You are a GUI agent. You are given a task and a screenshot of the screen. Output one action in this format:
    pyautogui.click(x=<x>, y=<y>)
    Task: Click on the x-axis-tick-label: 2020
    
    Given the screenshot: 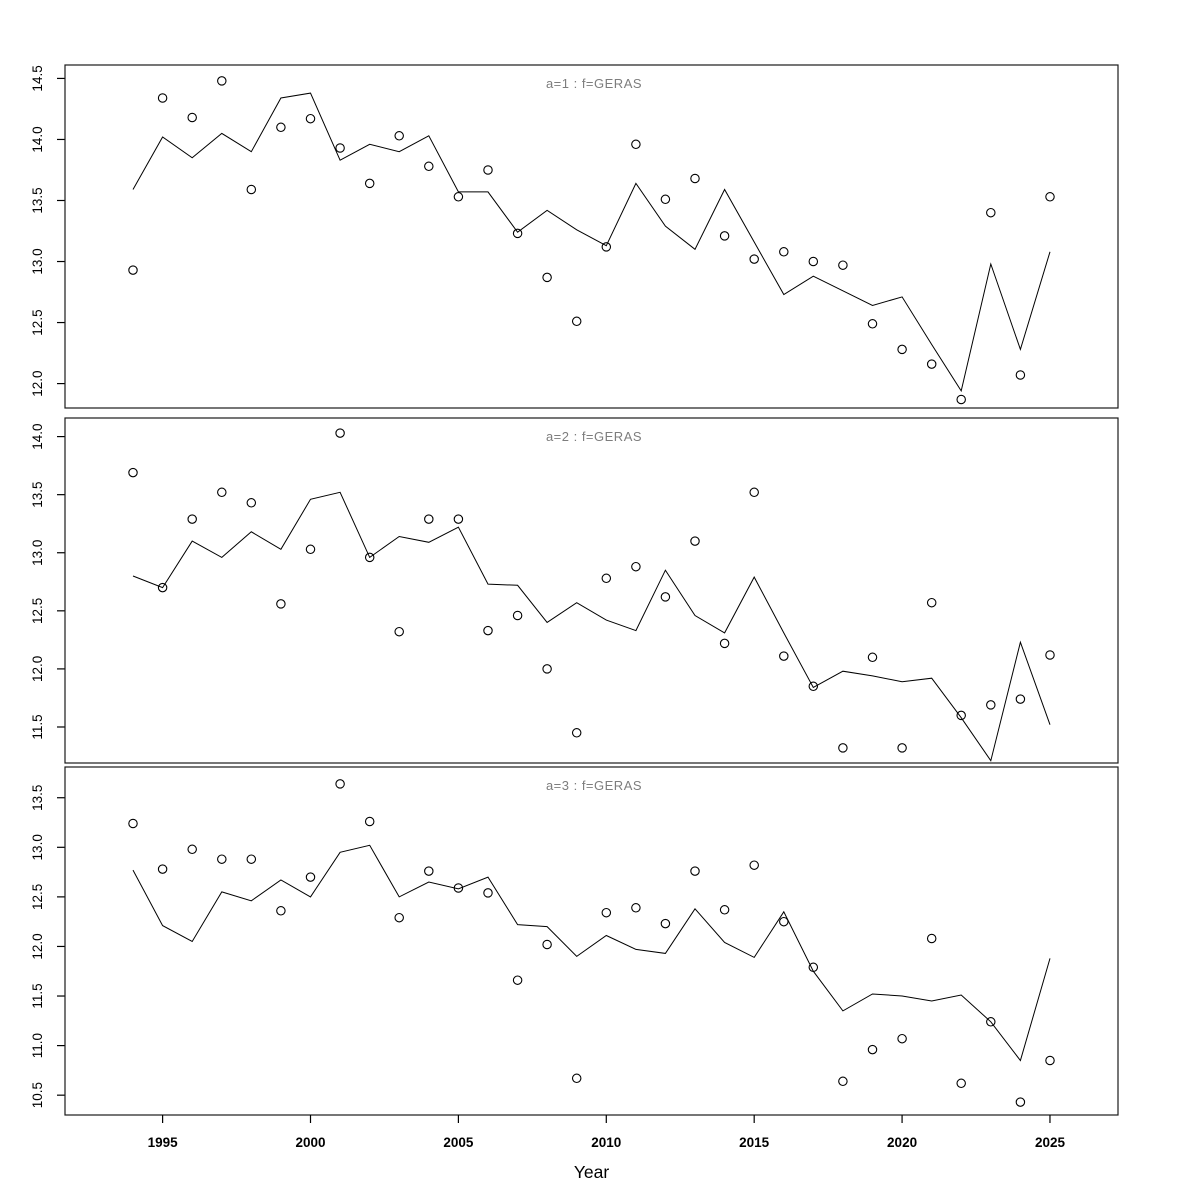 What is the action you would take?
    pyautogui.click(x=902, y=1142)
    